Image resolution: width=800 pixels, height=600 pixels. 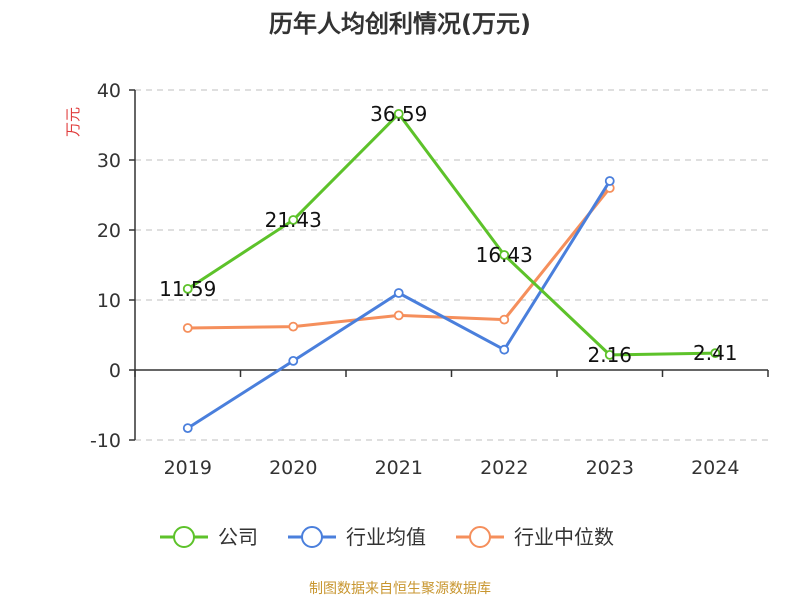 What do you see at coordinates (109, 301) in the screenshot?
I see `y-tick-label: 10` at bounding box center [109, 301].